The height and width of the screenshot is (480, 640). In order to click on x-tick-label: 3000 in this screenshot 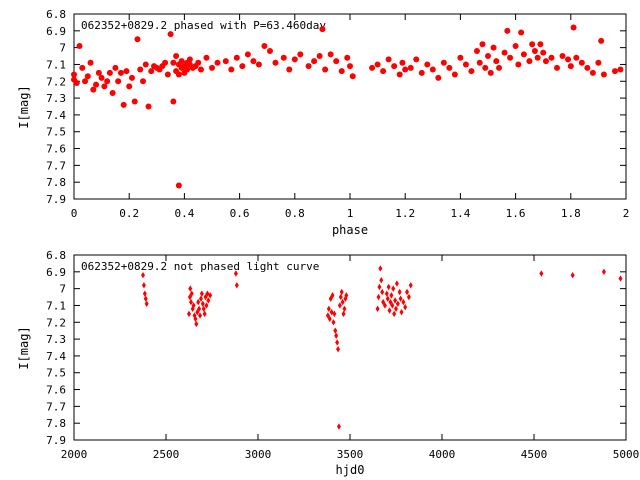, I will do `click(258, 454)`.